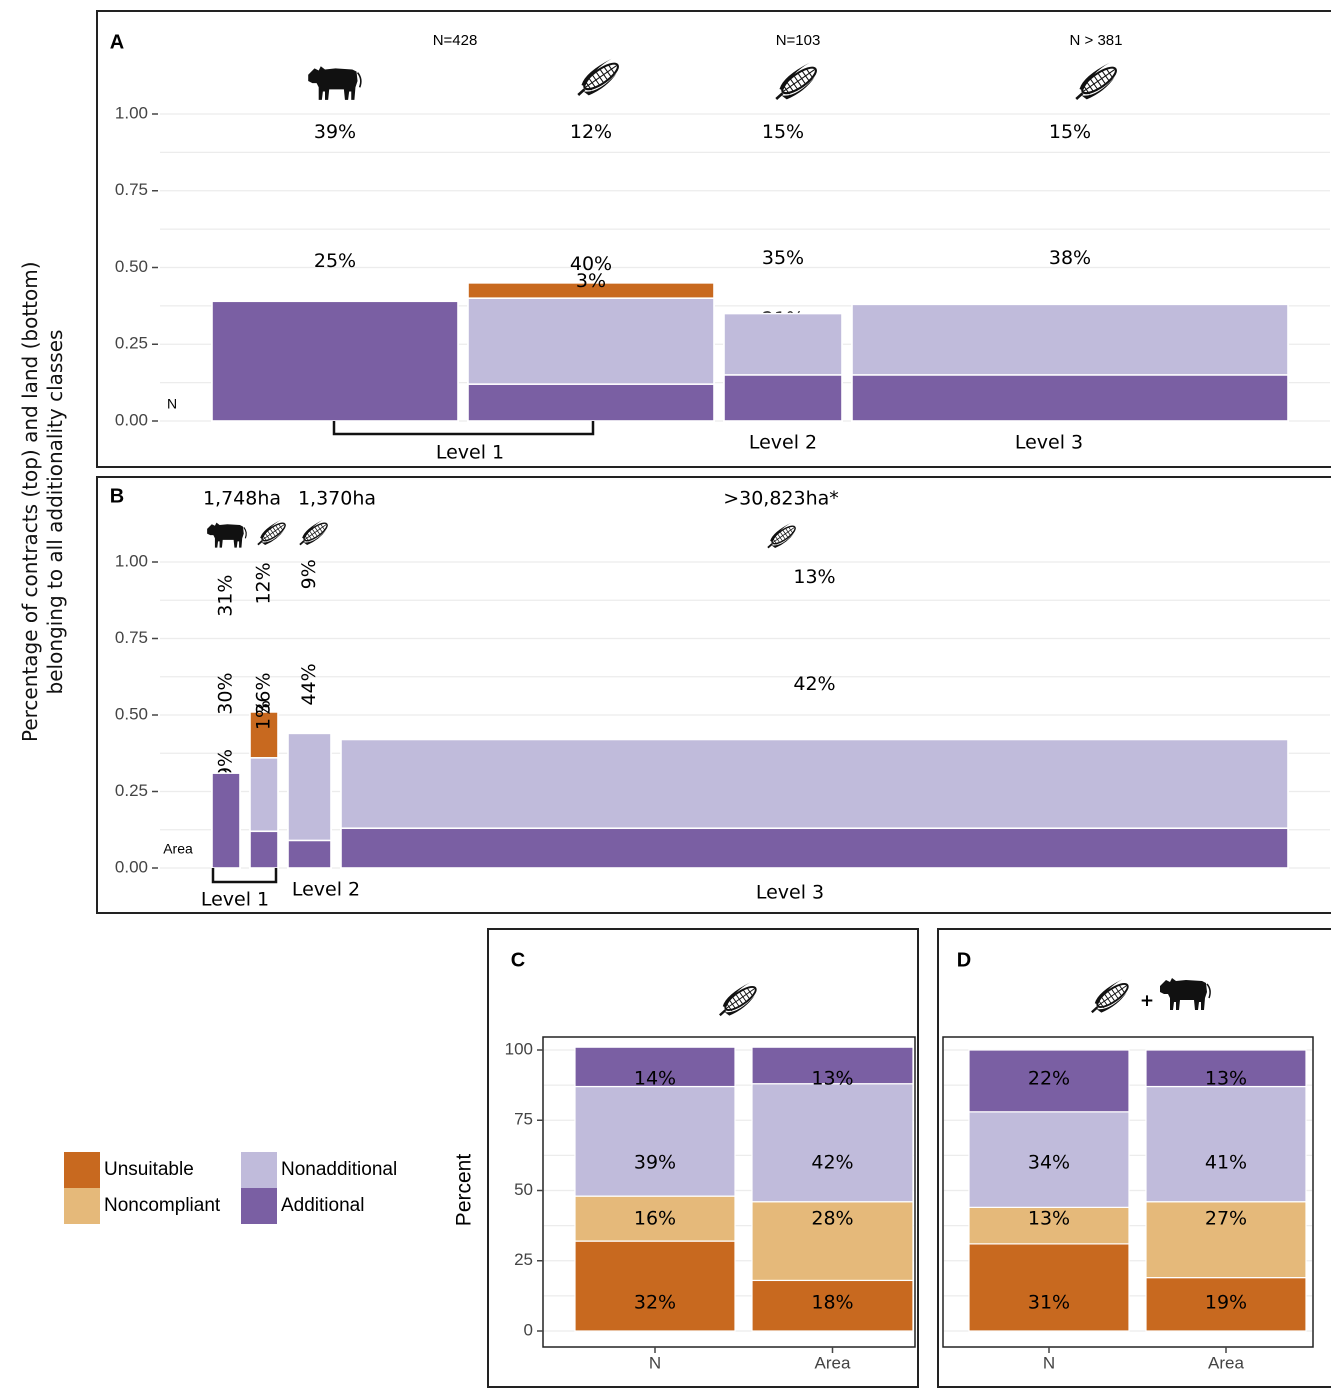 The image size is (1331, 1388). What do you see at coordinates (1049, 1362) in the screenshot?
I see `panel-d-x-tick-label-n: N` at bounding box center [1049, 1362].